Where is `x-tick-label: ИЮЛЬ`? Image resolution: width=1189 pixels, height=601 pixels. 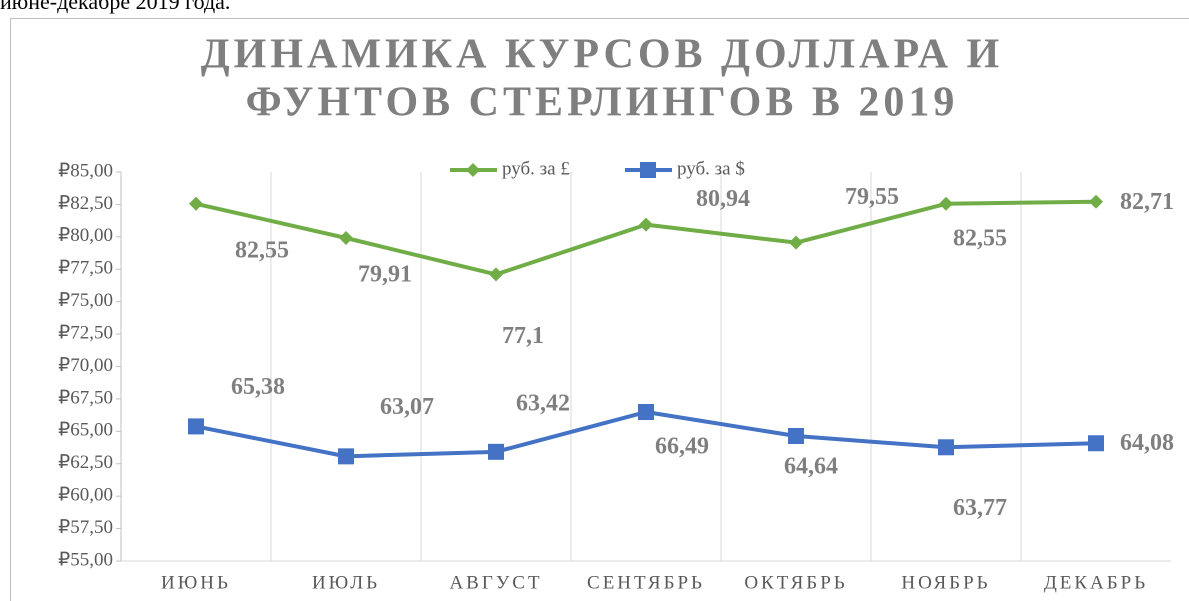 x-tick-label: ИЮЛЬ is located at coordinates (346, 582).